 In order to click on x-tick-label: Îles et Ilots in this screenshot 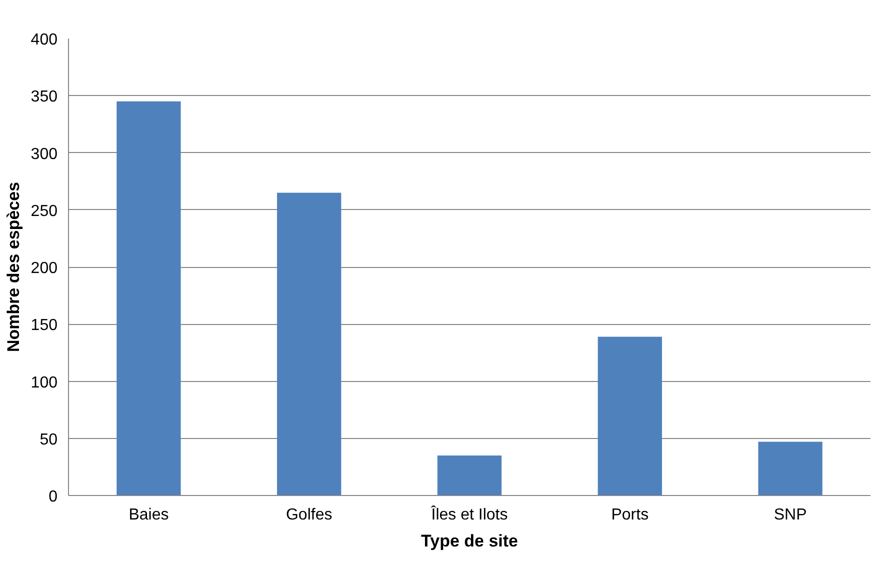, I will do `click(469, 515)`.